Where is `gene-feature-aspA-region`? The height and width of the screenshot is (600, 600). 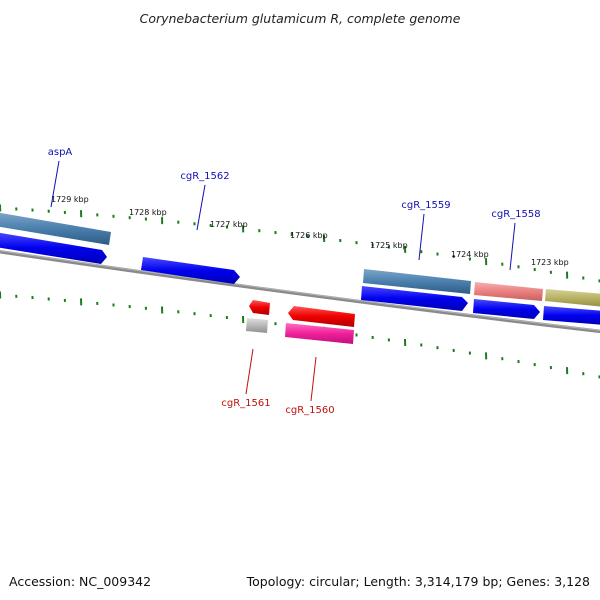
gene-feature-aspA-region is located at coordinates (55, 228).